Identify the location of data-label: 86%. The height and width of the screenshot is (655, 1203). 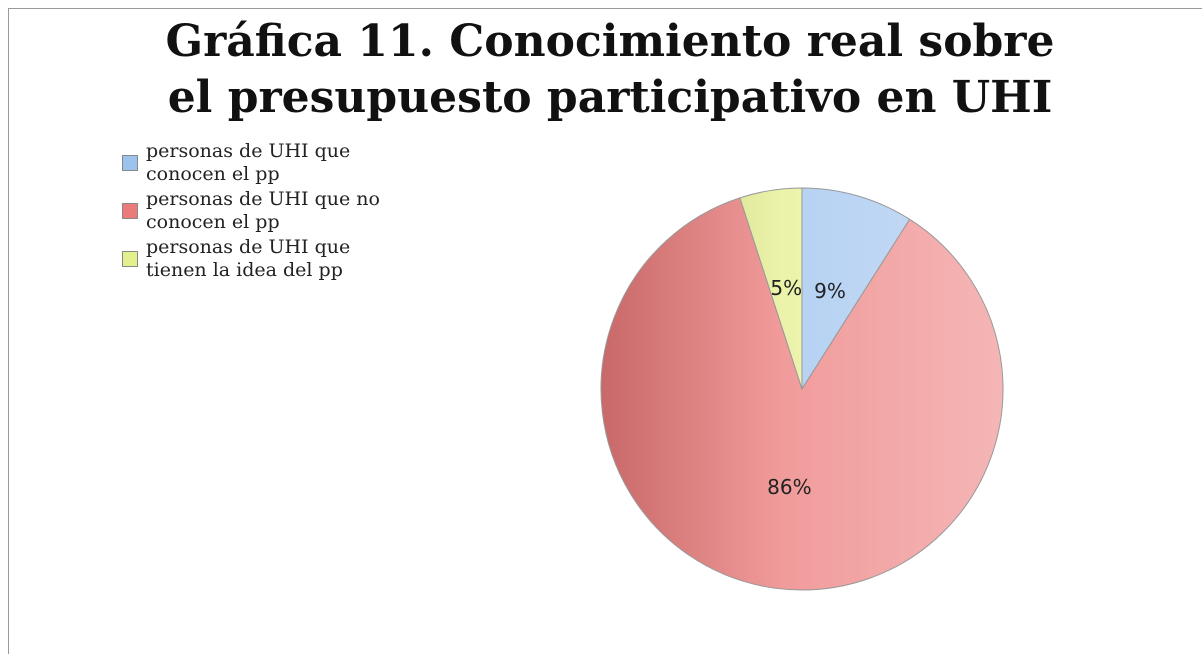
(789, 487).